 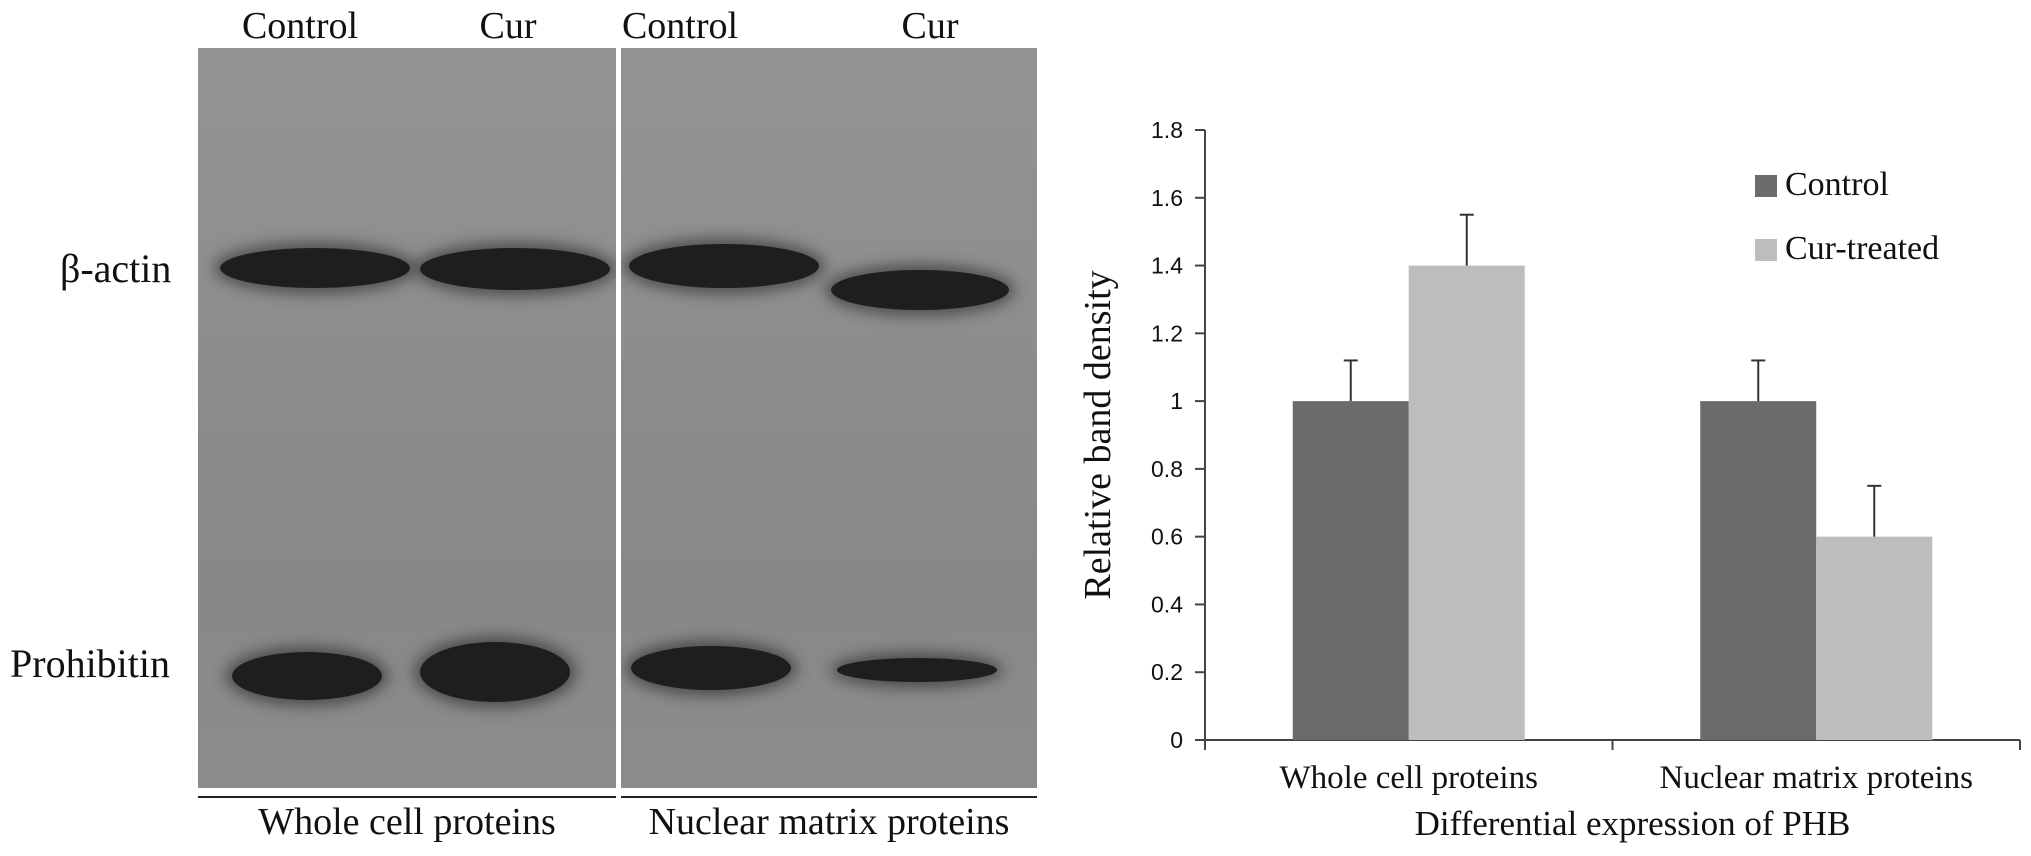 What do you see at coordinates (711, 668) in the screenshot?
I see `band-prohibitin-control-nuclear` at bounding box center [711, 668].